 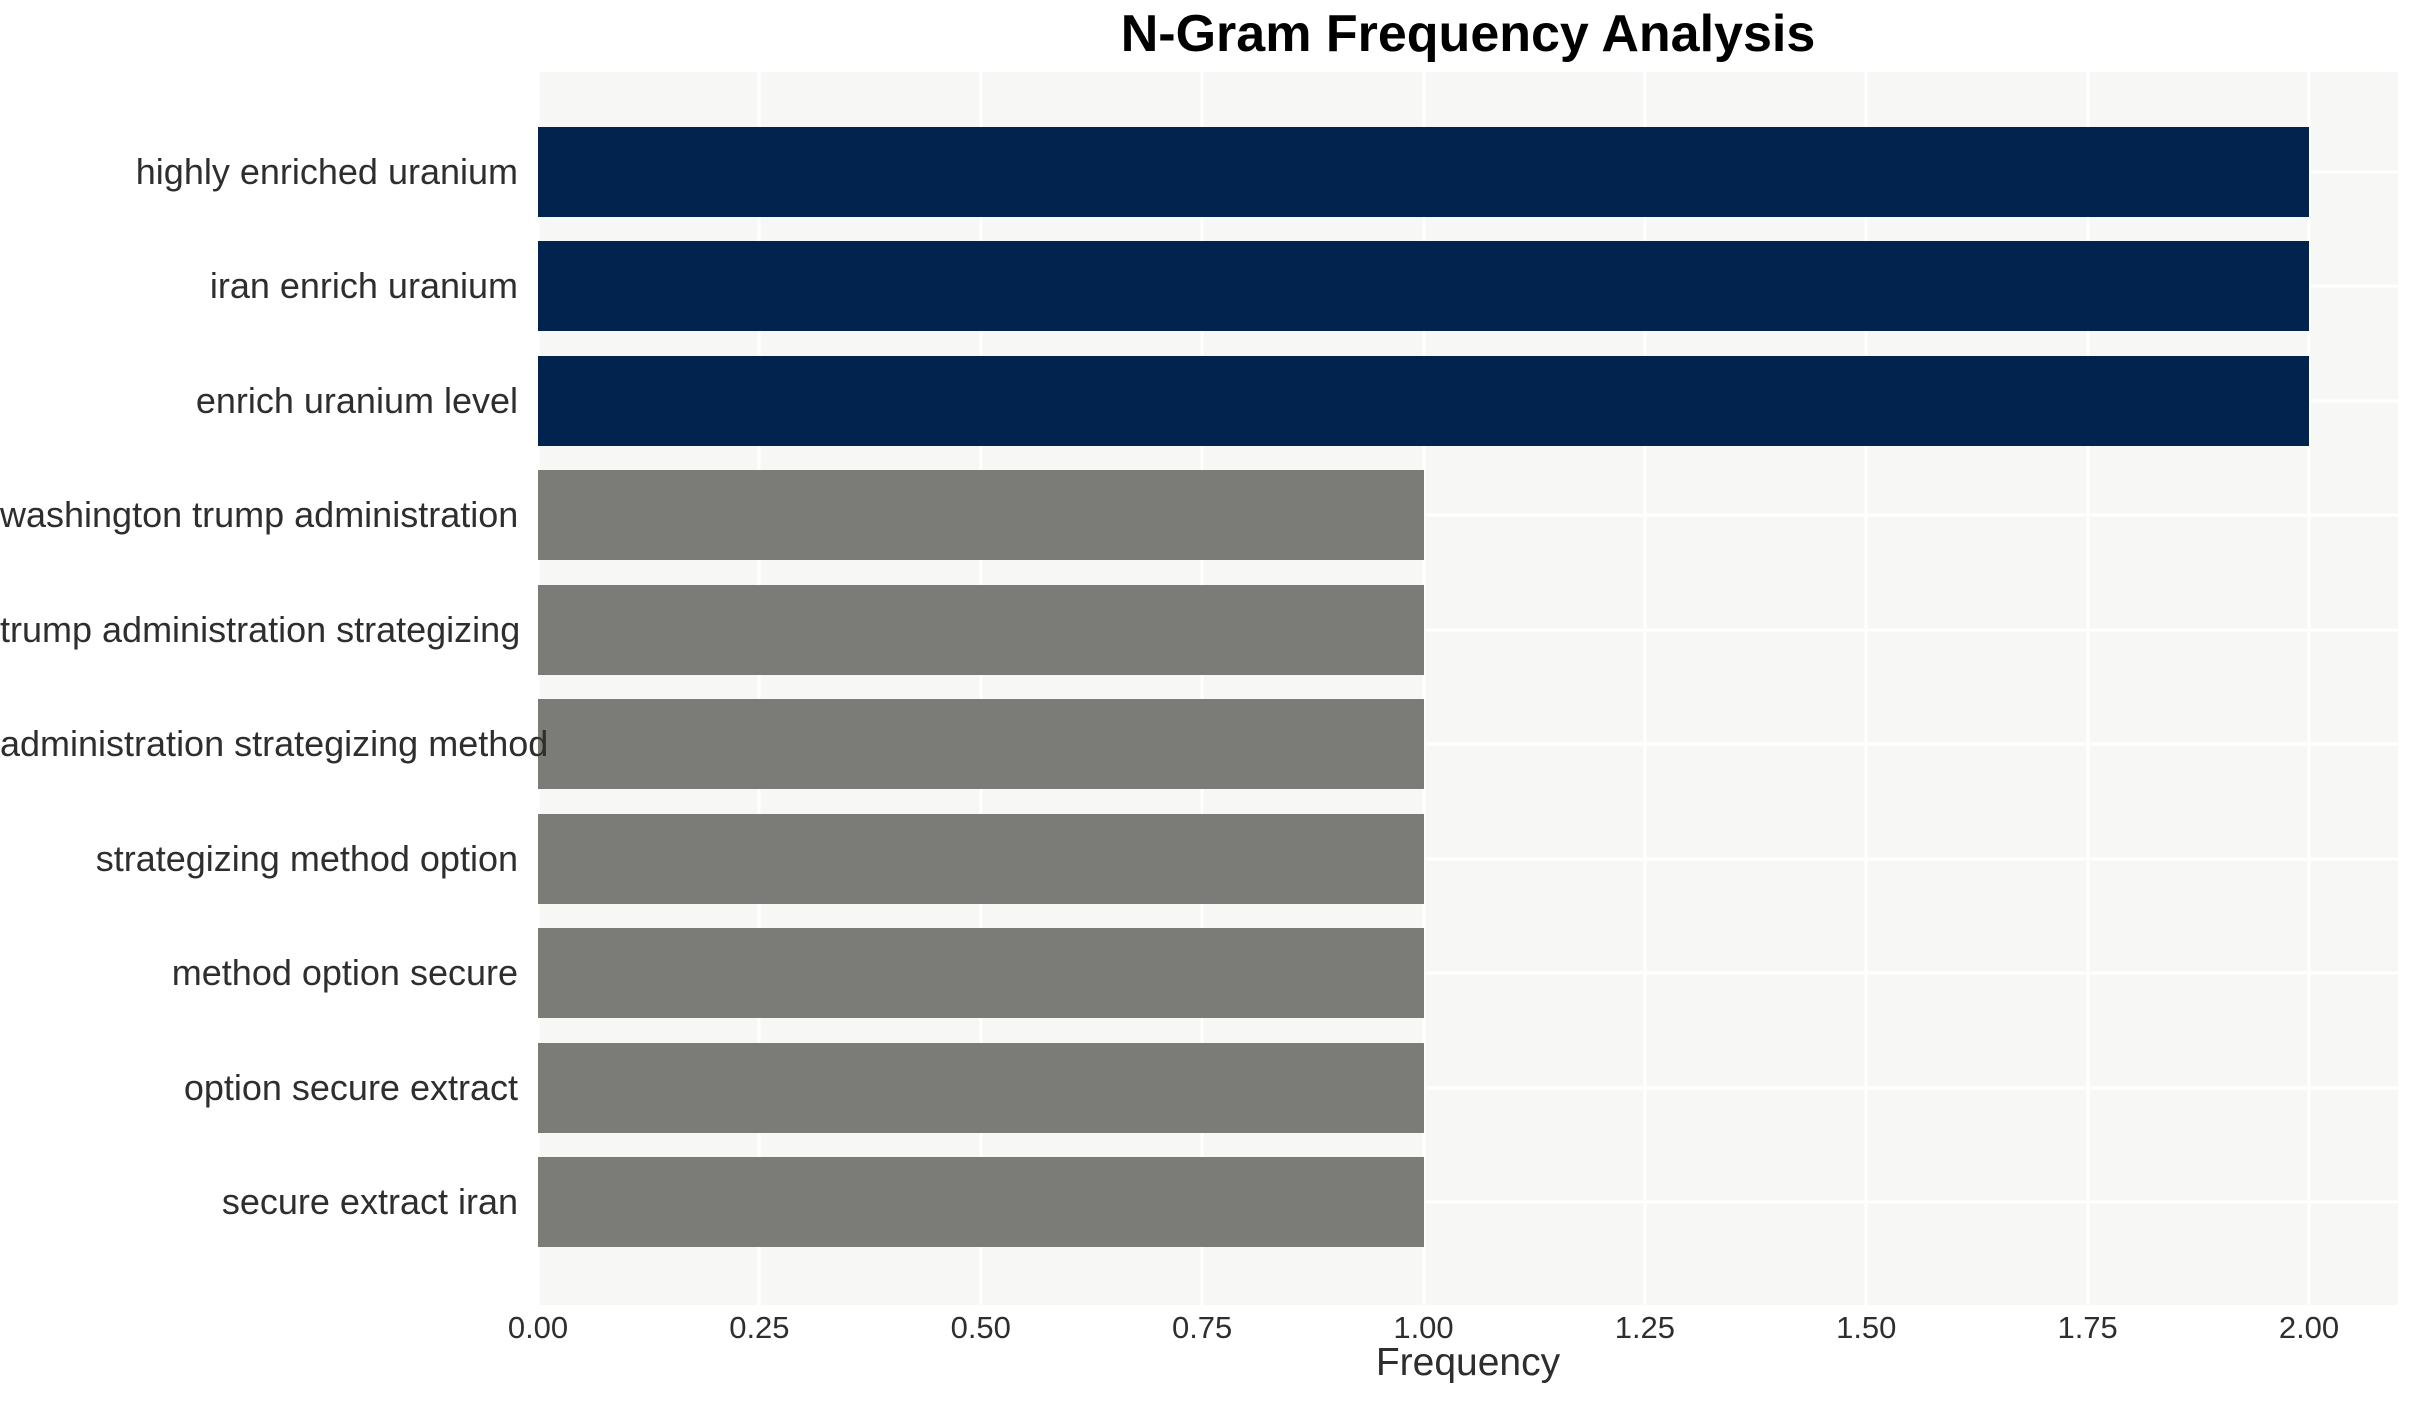 I want to click on y-tick-label: option secure extract, so click(x=350, y=1087).